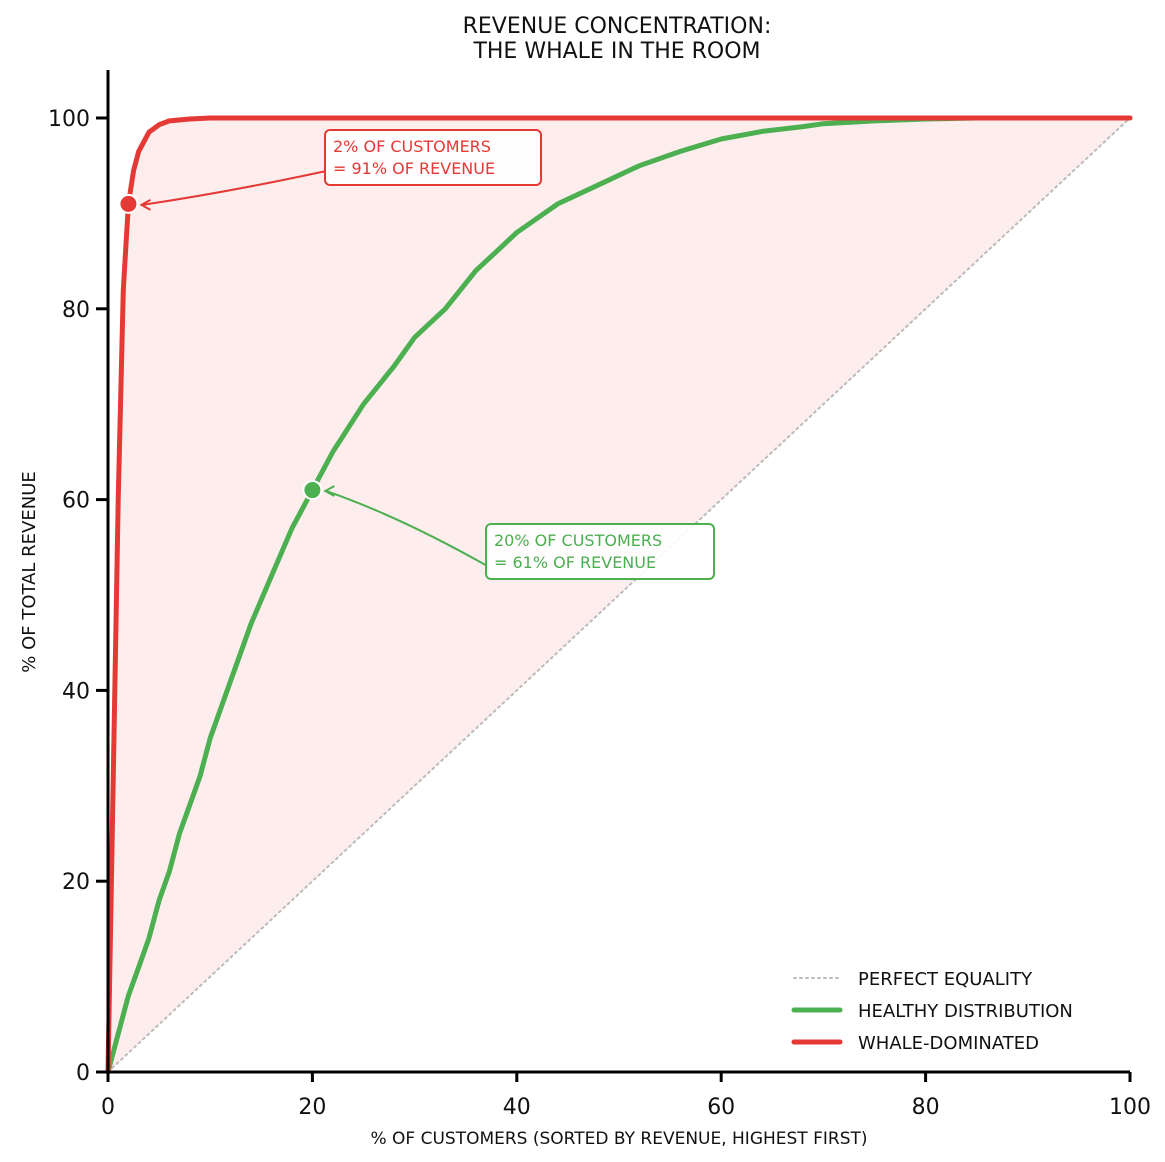  Describe the element at coordinates (926, 1107) in the screenshot. I see `x-tick-label: 80` at that location.